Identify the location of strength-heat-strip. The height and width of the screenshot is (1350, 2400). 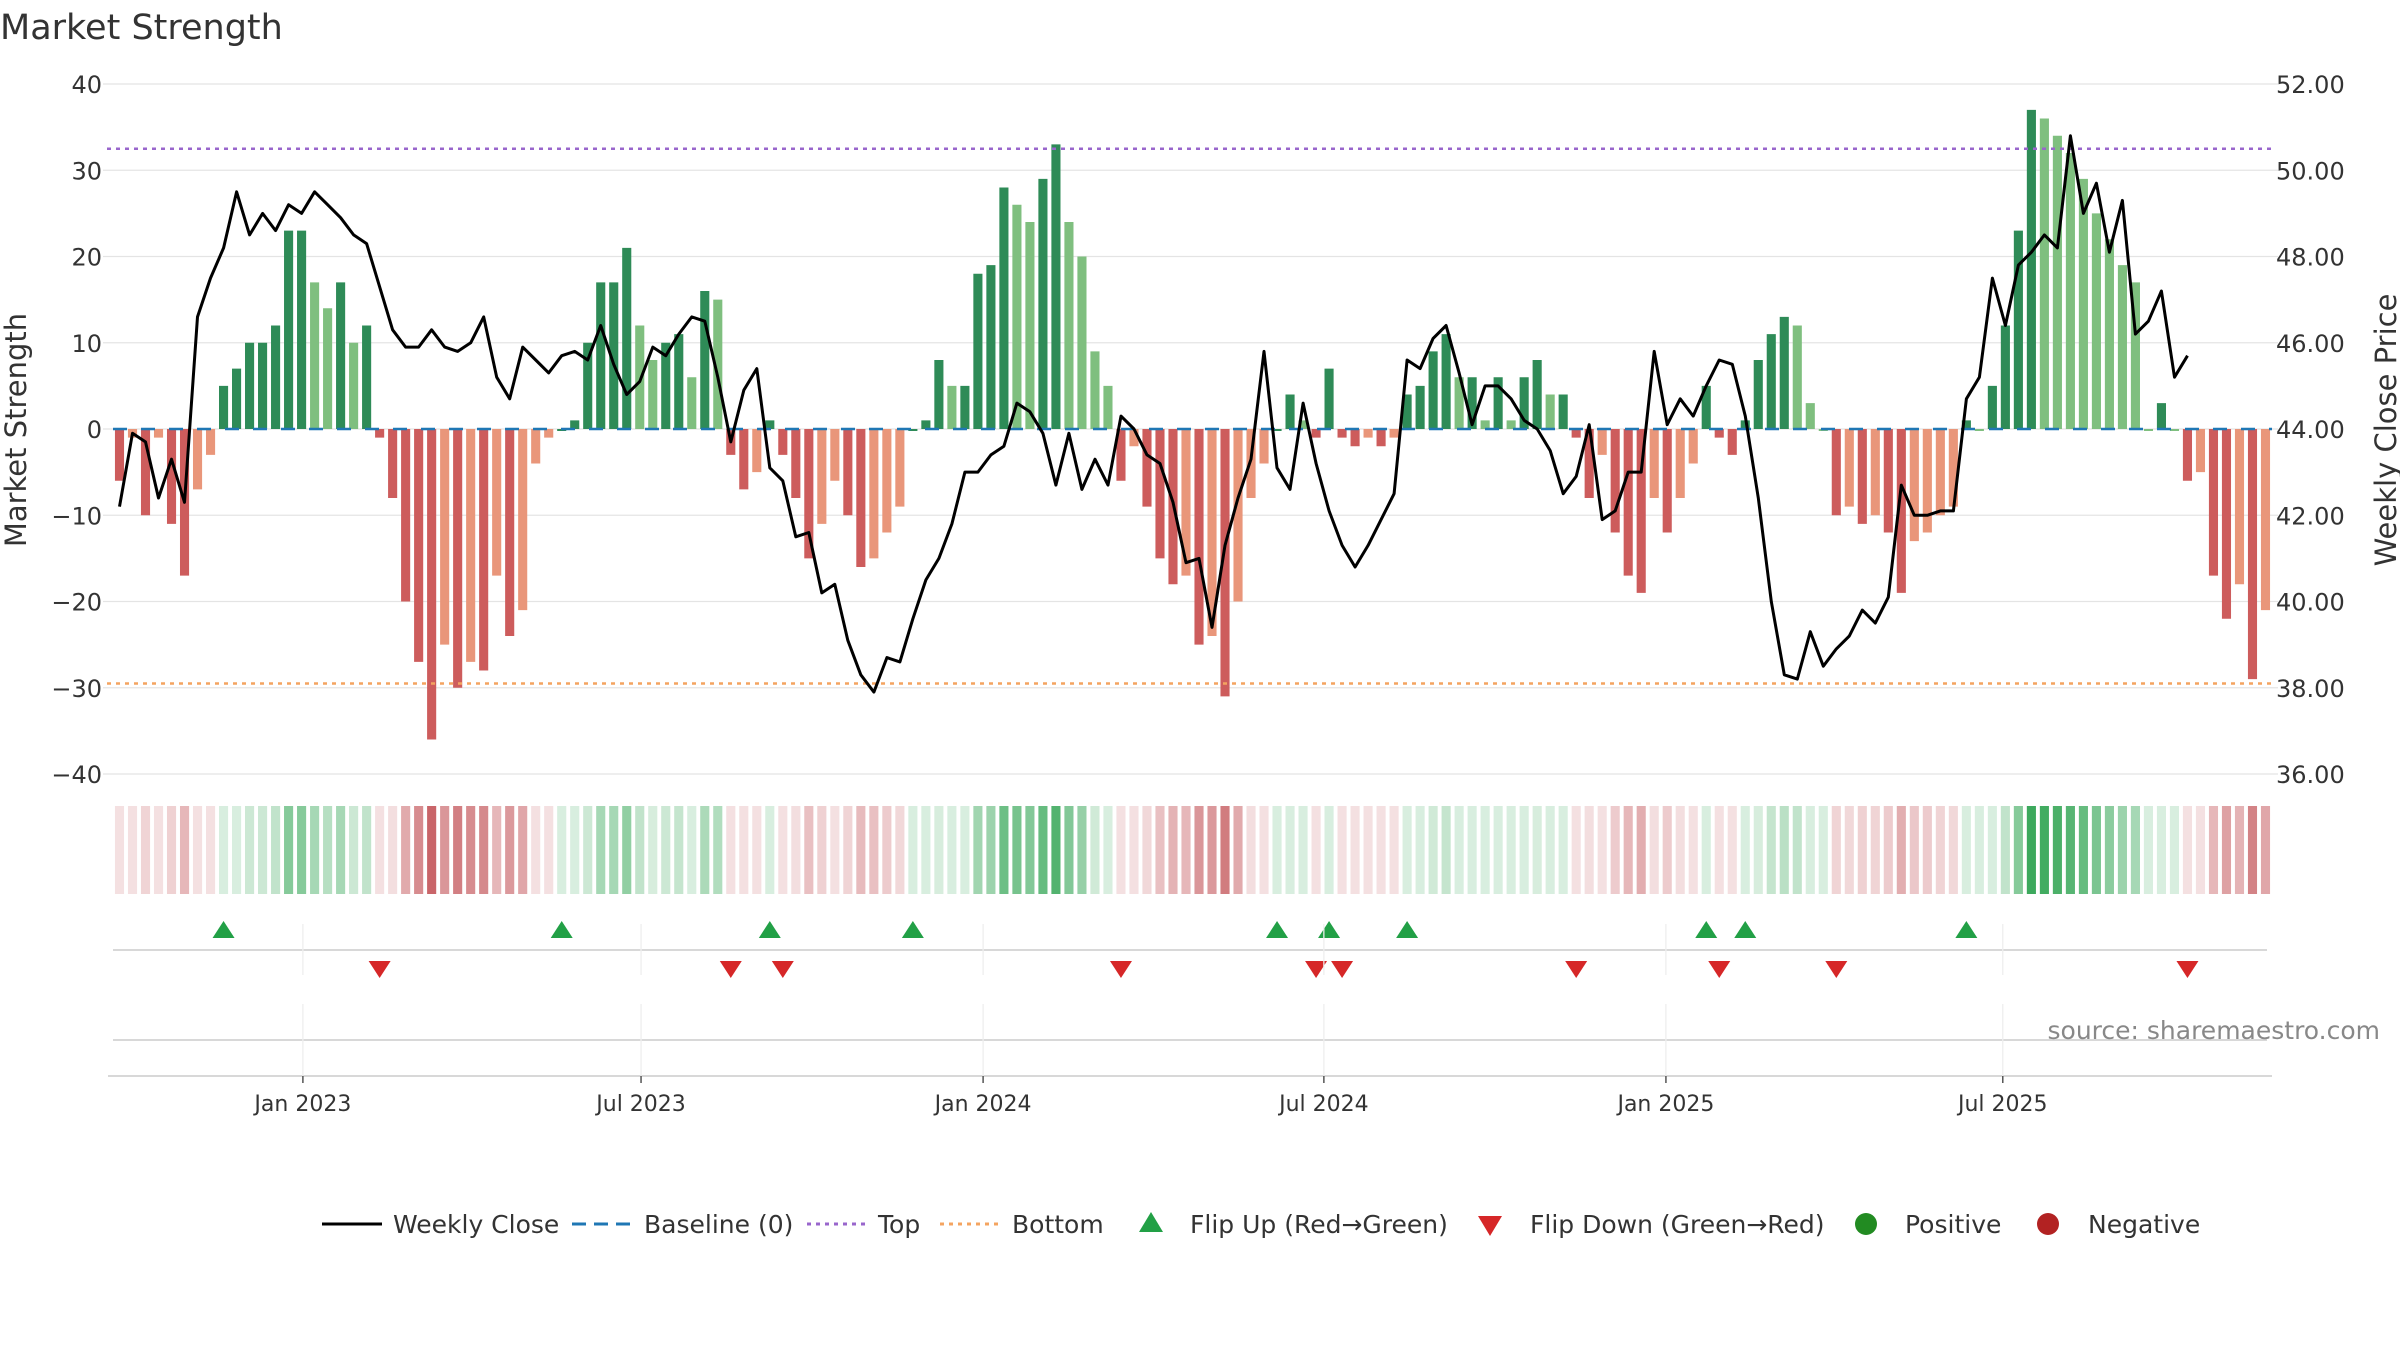
(1192, 850).